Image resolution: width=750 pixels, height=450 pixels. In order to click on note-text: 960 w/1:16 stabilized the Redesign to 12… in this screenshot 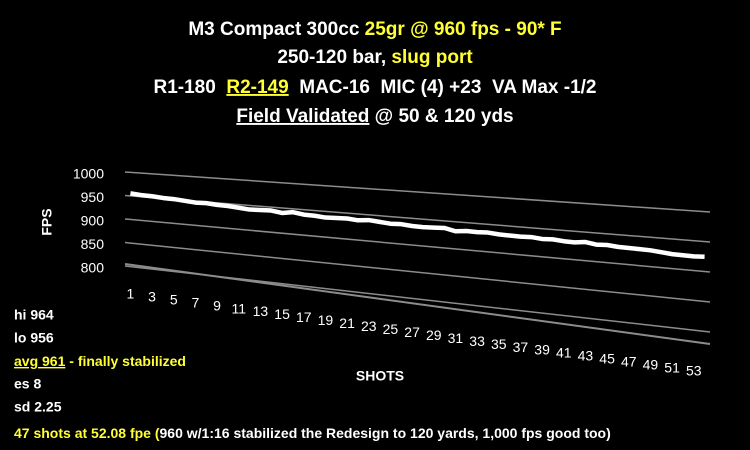, I will do `click(385, 433)`.